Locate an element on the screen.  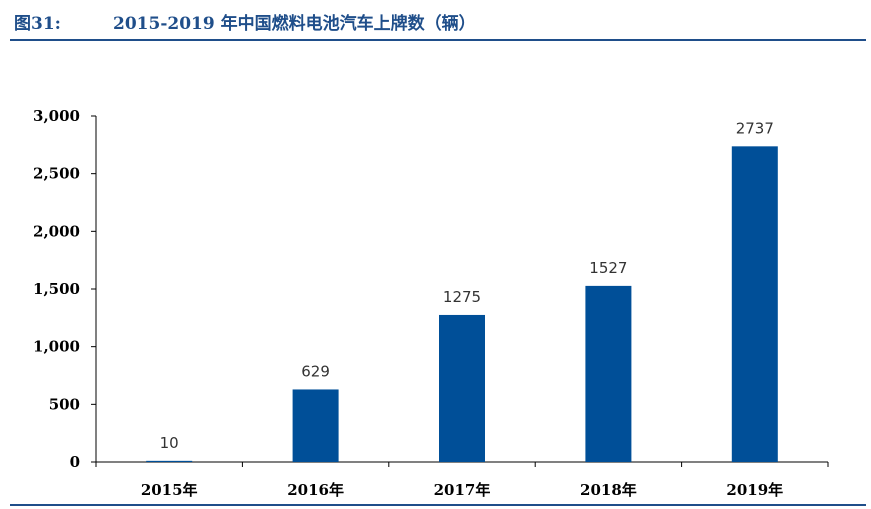
y-tick-label: 2,500 is located at coordinates (56, 174).